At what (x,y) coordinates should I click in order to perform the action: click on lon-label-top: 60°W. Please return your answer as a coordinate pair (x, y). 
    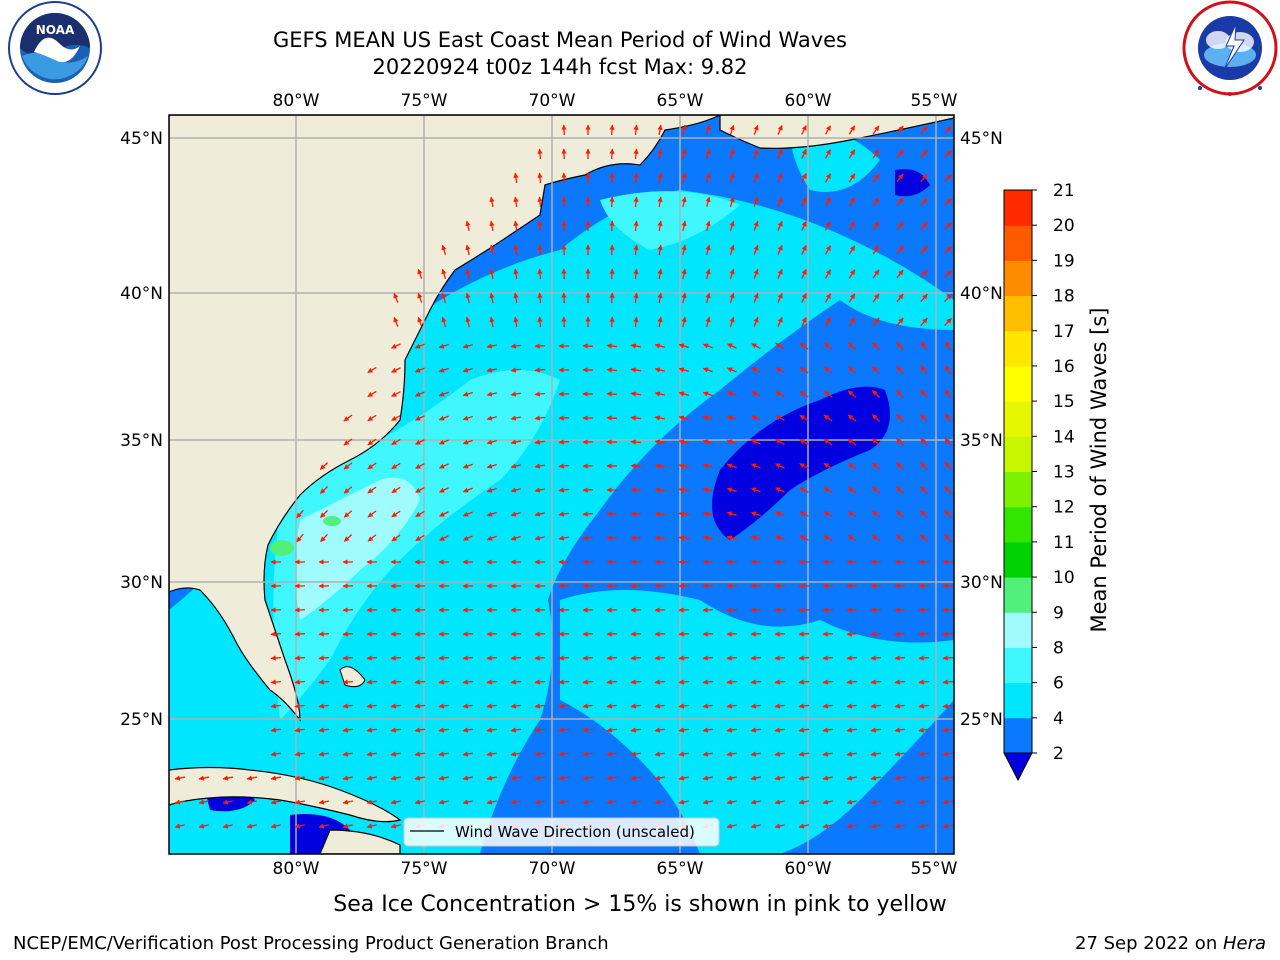
    Looking at the image, I should click on (808, 101).